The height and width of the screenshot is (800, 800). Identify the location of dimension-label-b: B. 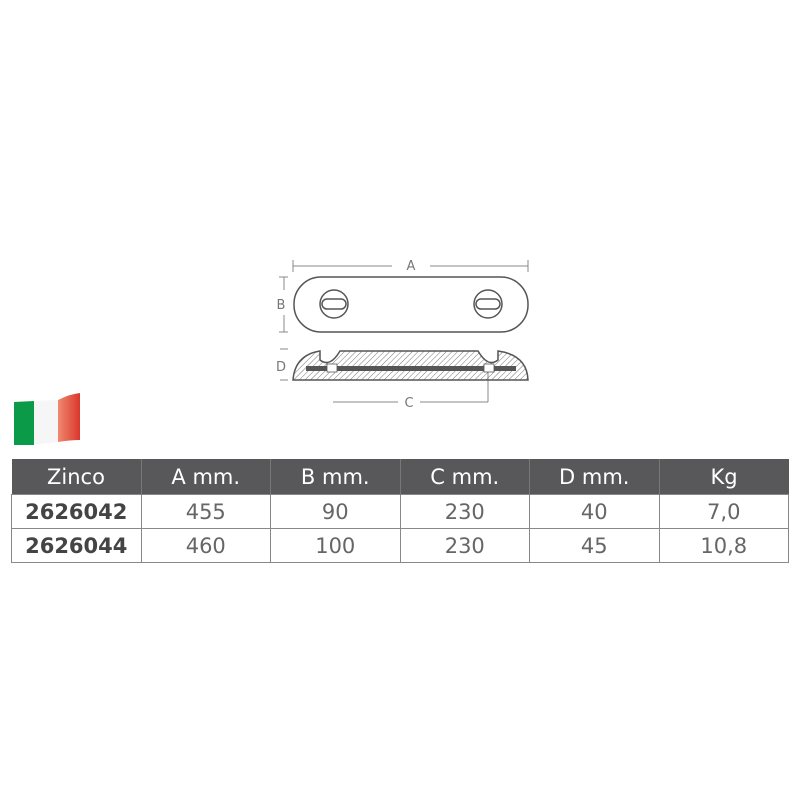
(281, 305).